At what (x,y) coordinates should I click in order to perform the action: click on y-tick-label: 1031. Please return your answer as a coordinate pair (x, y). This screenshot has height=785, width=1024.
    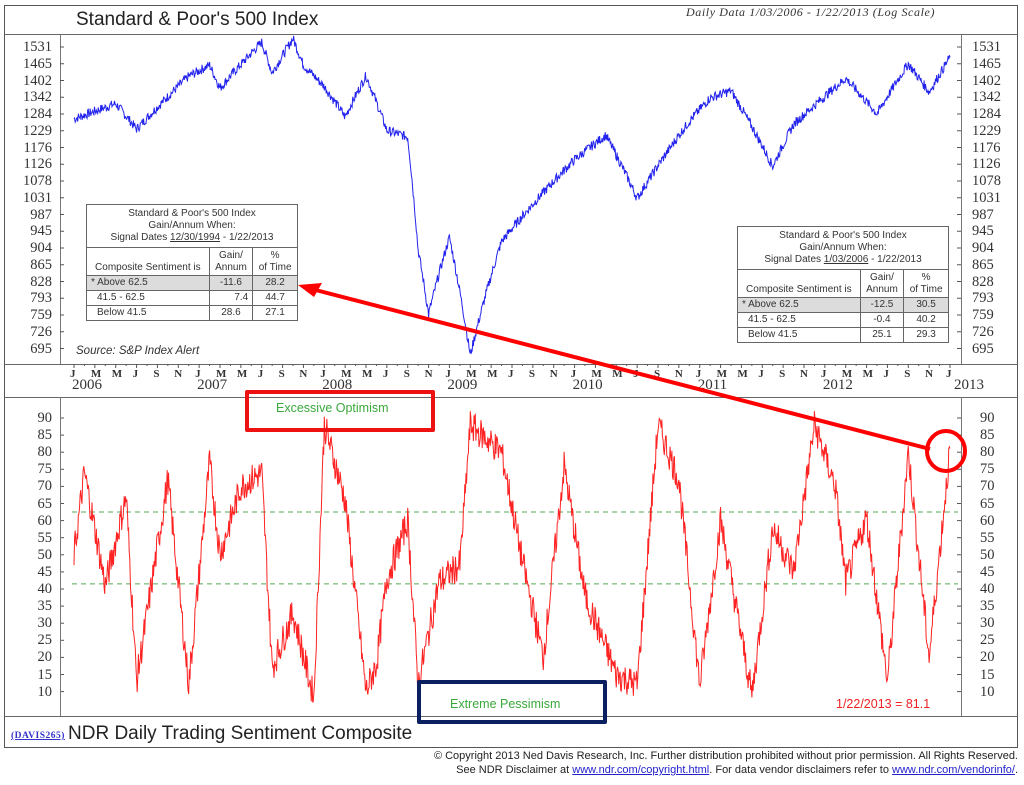
    Looking at the image, I should click on (986, 197).